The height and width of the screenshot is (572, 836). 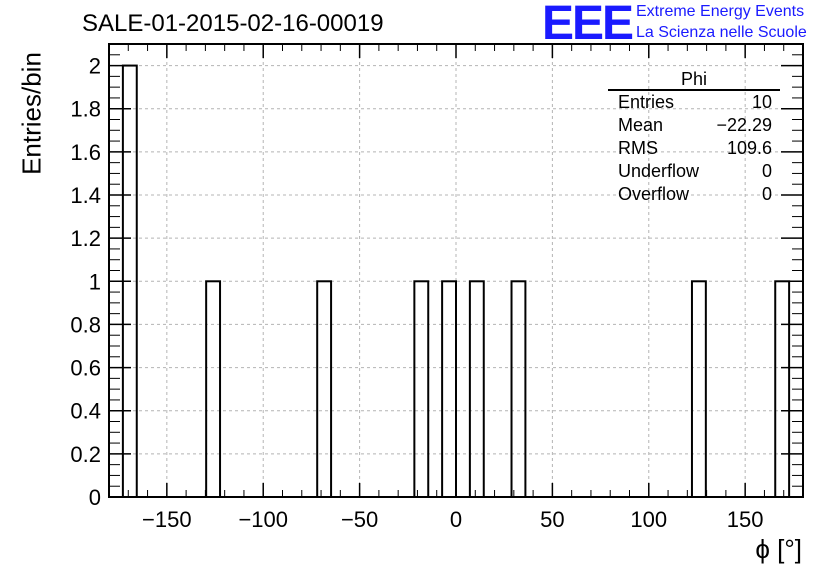 What do you see at coordinates (85, 368) in the screenshot?
I see `y-tick-label: 0.6` at bounding box center [85, 368].